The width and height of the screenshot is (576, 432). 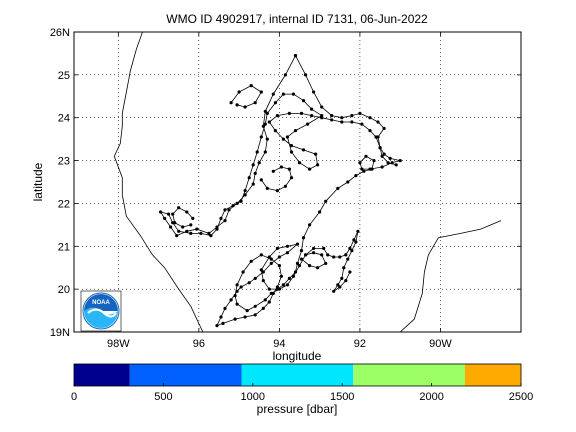 What do you see at coordinates (101, 303) in the screenshot?
I see `noaa-logo-text: NOAA` at bounding box center [101, 303].